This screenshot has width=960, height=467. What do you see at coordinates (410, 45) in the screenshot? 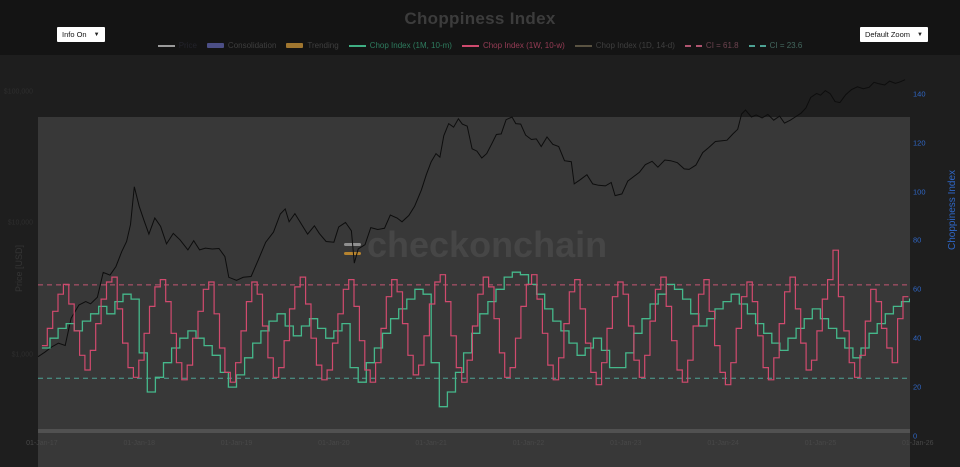
I see `legend-item-label: Chop Index (1M, 10-m)` at bounding box center [410, 45].